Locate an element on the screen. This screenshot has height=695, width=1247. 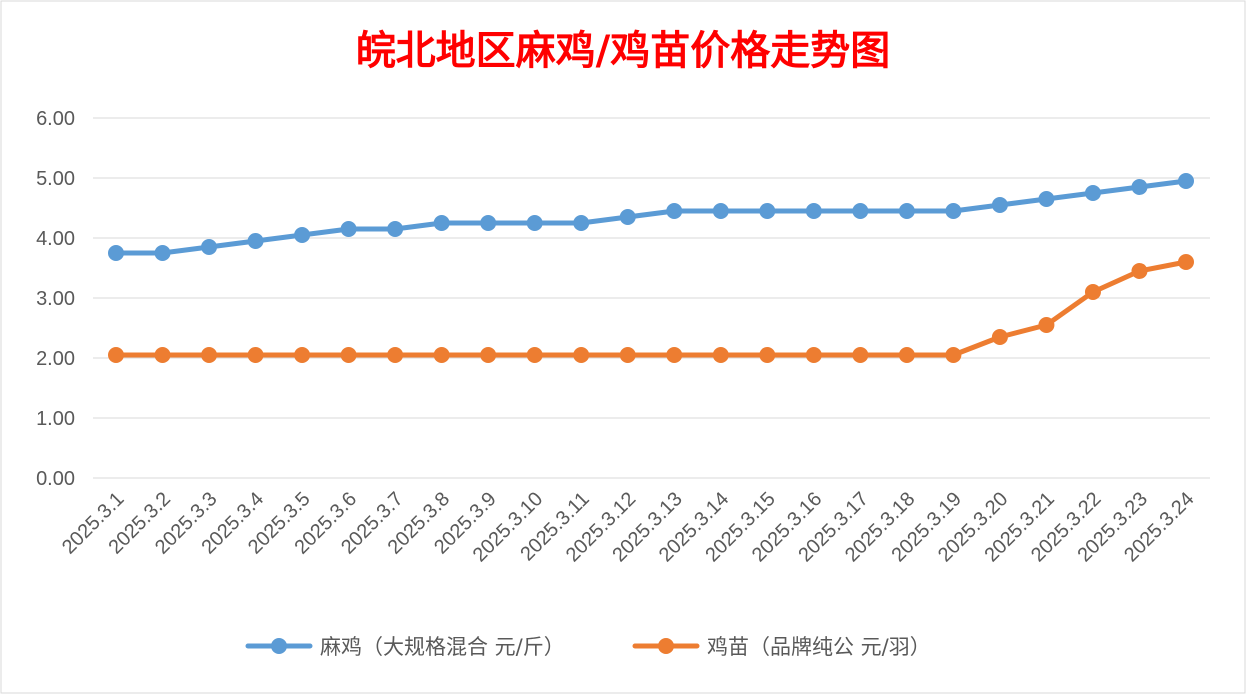
legend: 麻鸡（大规格混合 元/斤） 鸡苗（品牌纯公 元/羽） is located at coordinates (588, 647).